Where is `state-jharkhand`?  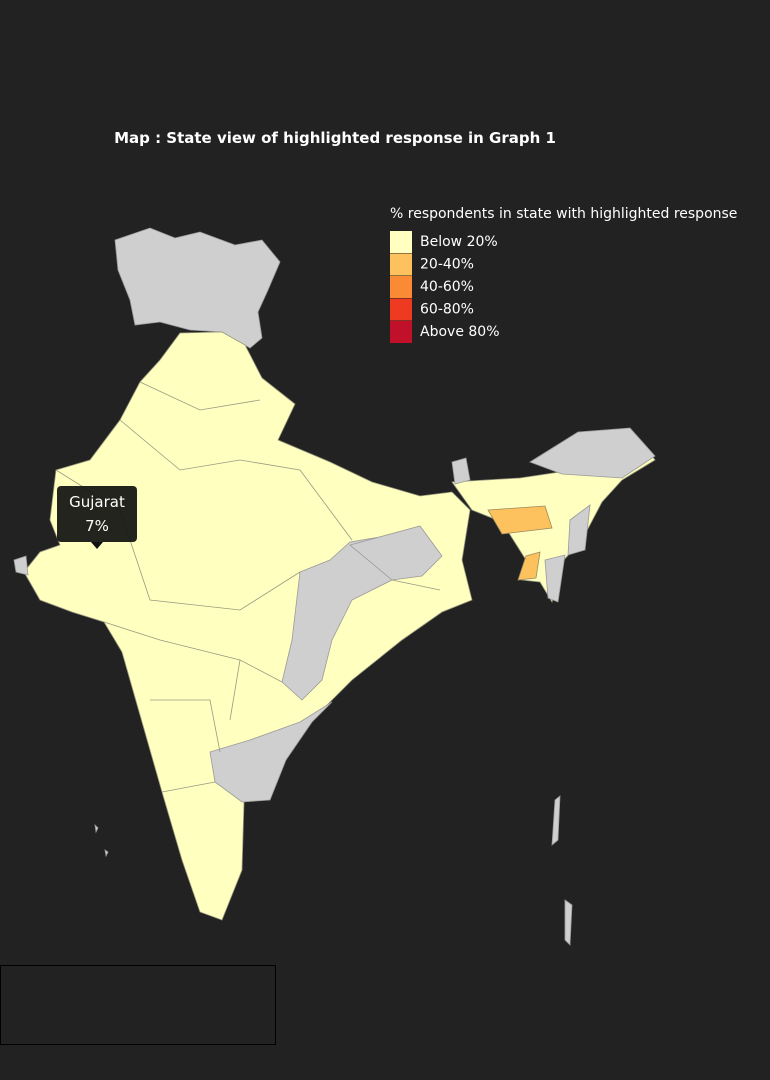 state-jharkhand is located at coordinates (396, 553).